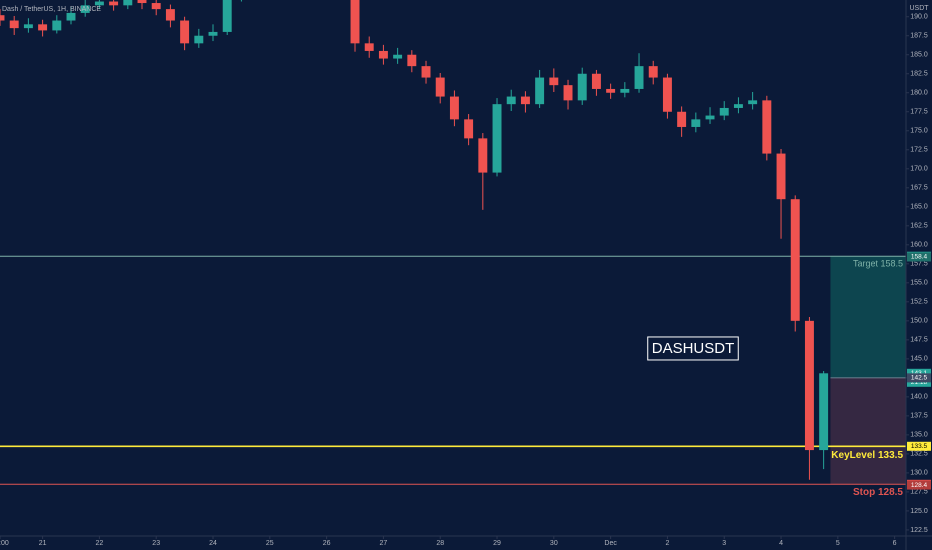 This screenshot has height=550, width=932. I want to click on y-tick-label: 175.0, so click(919, 131).